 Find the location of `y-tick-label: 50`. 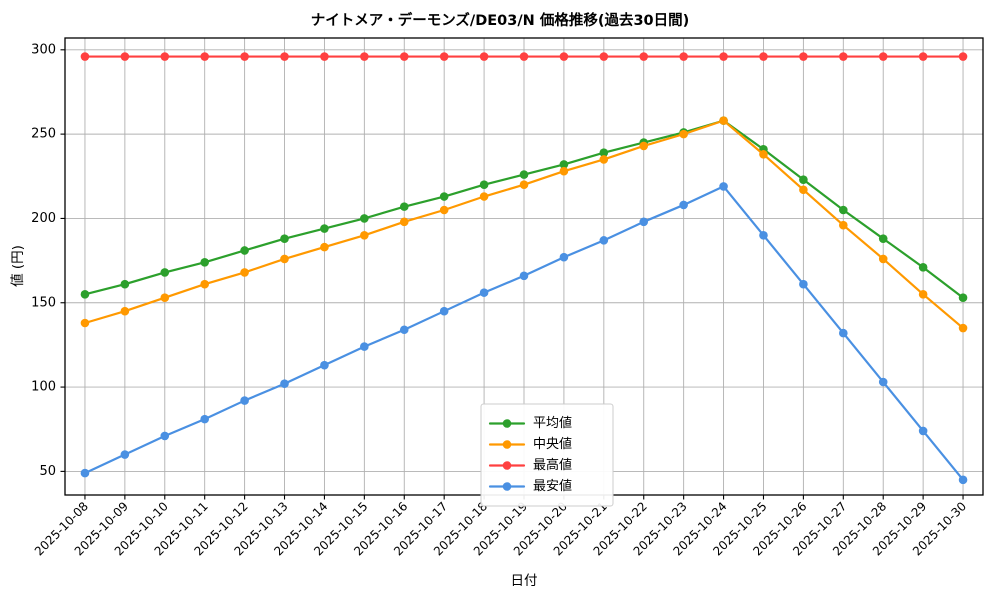

y-tick-label: 50 is located at coordinates (47, 471).